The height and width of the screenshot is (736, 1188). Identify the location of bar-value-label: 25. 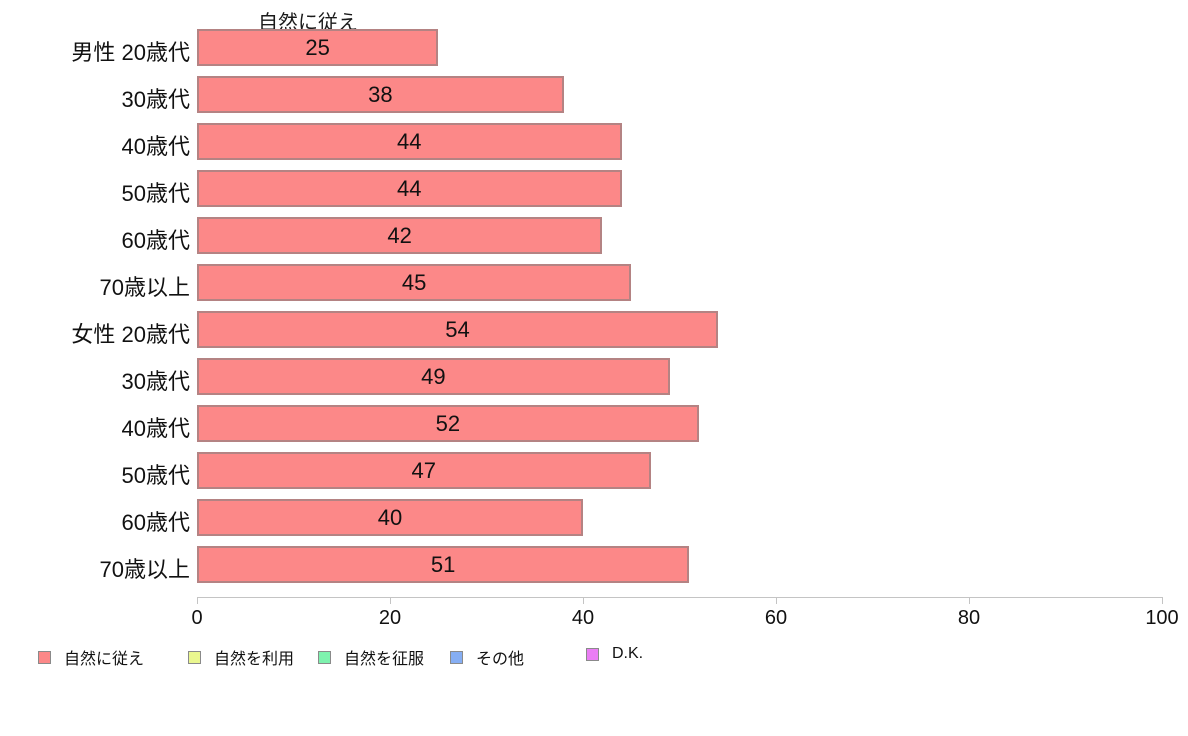
(317, 47).